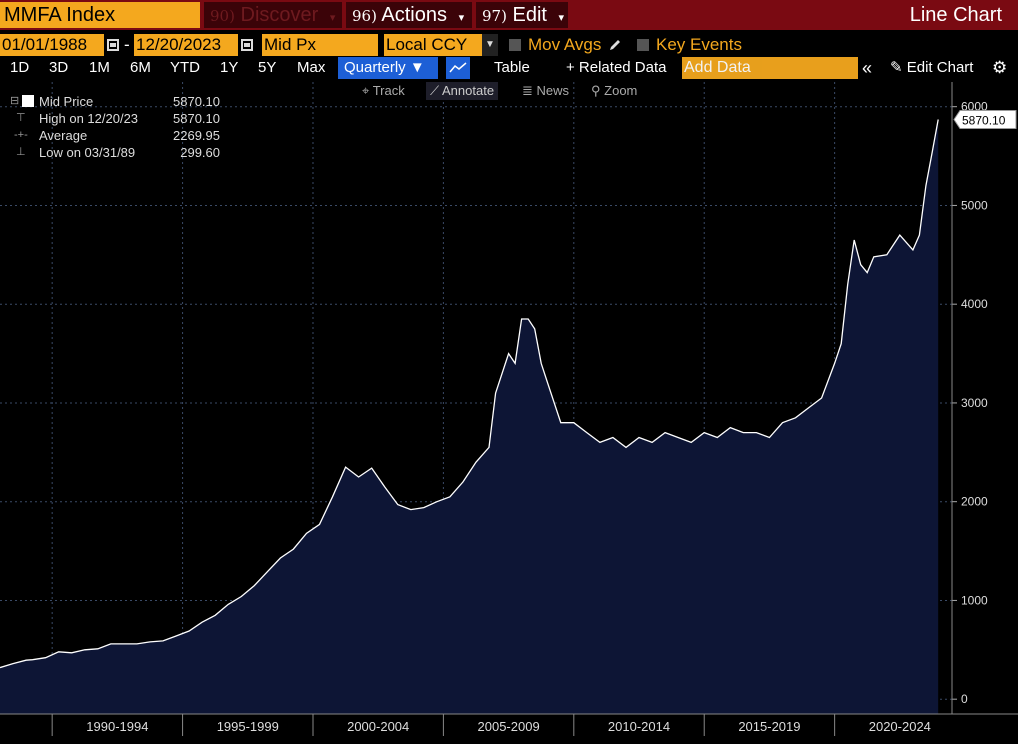 This screenshot has height=744, width=1018. Describe the element at coordinates (955, 15) in the screenshot. I see `view-title: Line Chart` at that location.